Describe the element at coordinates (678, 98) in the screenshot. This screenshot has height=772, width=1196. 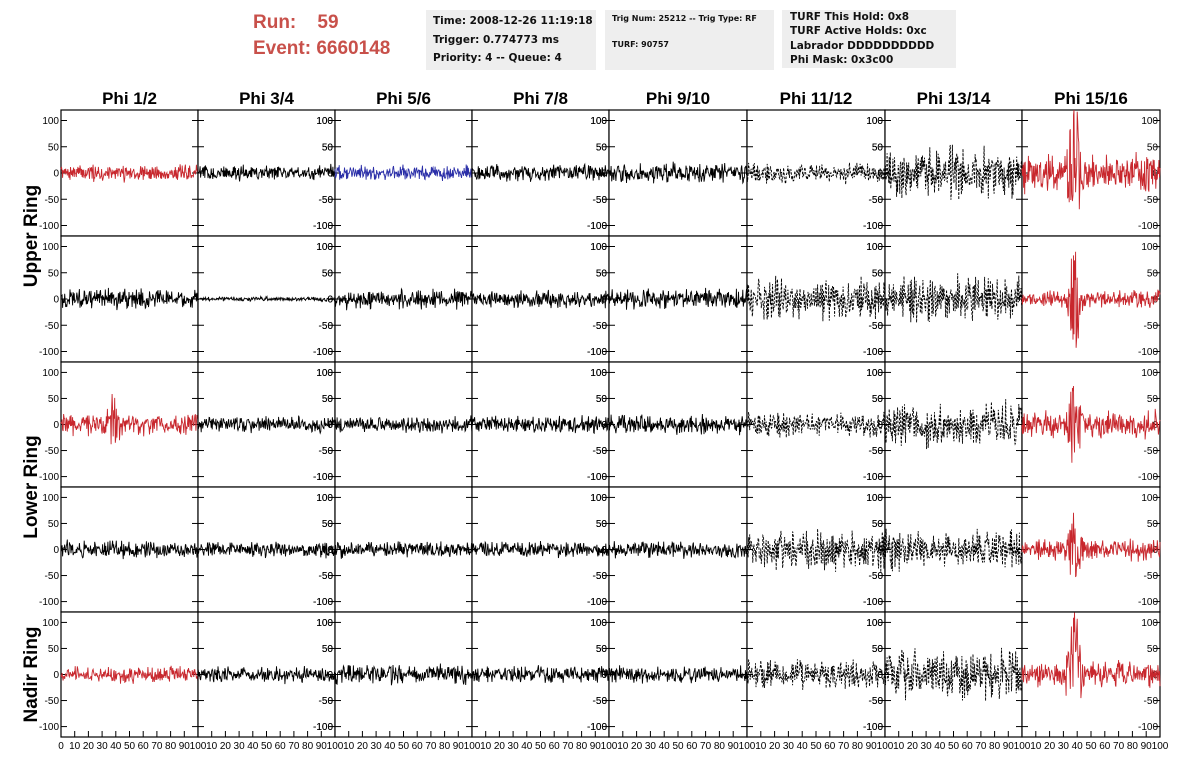
I see `column-title: Phi 9/10` at that location.